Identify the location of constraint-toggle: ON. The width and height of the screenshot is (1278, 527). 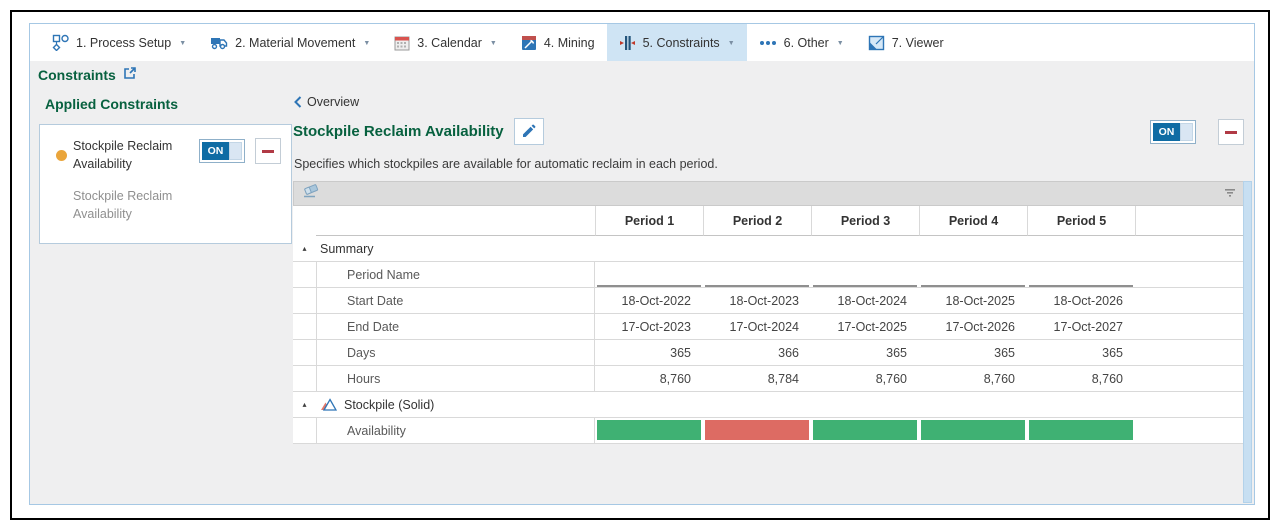
(1173, 132).